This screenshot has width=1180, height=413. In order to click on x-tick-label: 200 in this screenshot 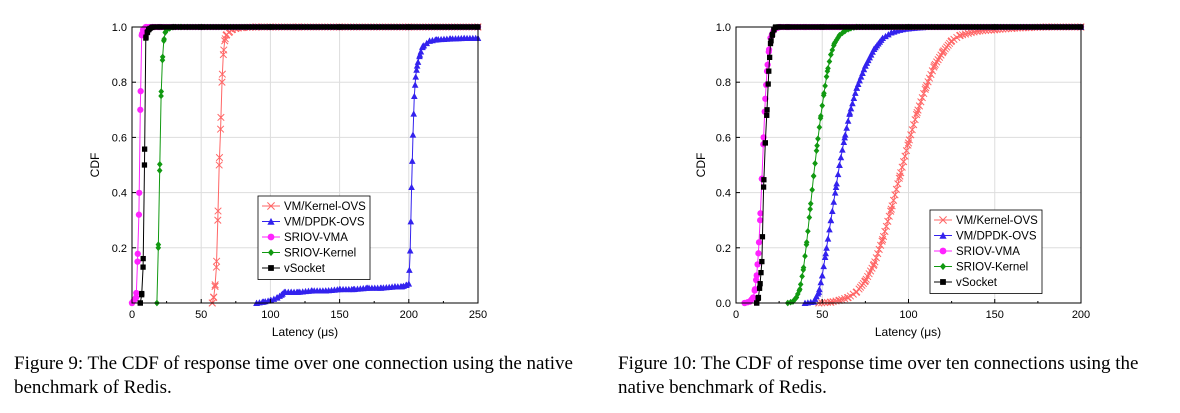, I will do `click(1081, 315)`.